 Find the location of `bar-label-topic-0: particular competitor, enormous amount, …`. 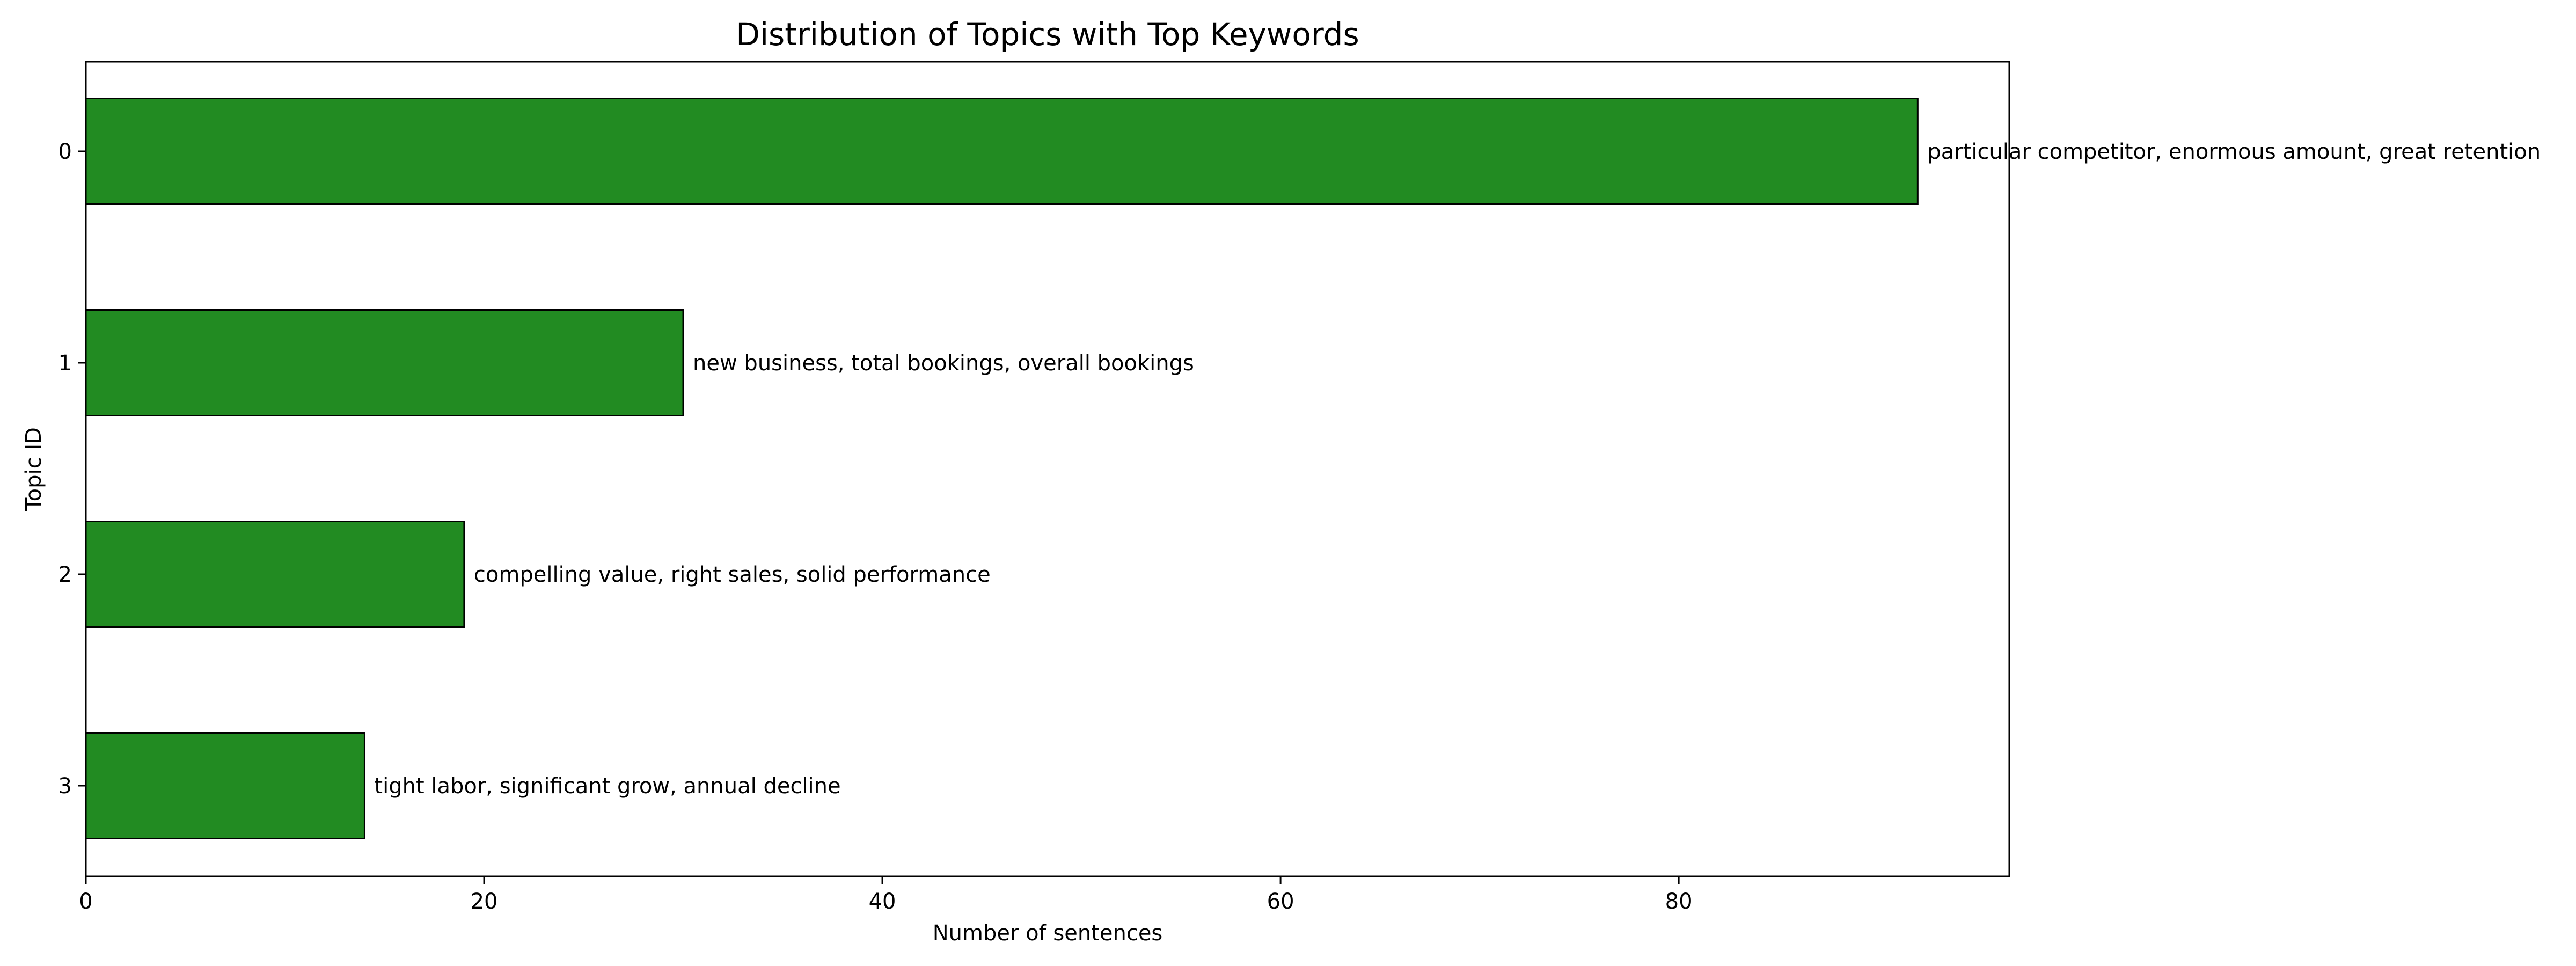

bar-label-topic-0: particular competitor, enormous amount, … is located at coordinates (2234, 152).